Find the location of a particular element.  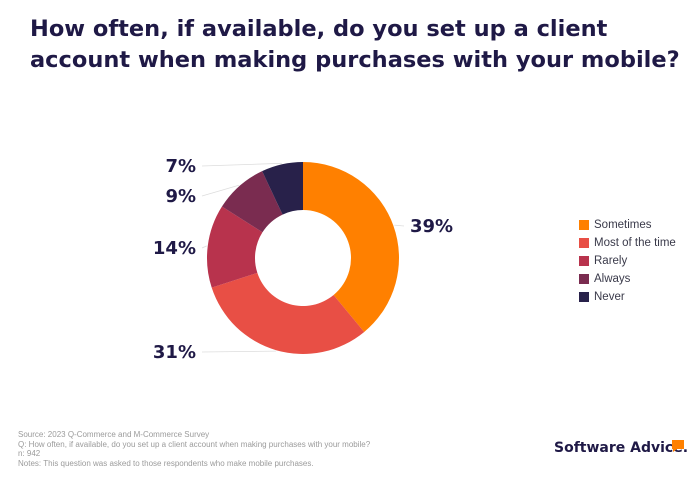

speech-bubble-icon is located at coordinates (678, 446).